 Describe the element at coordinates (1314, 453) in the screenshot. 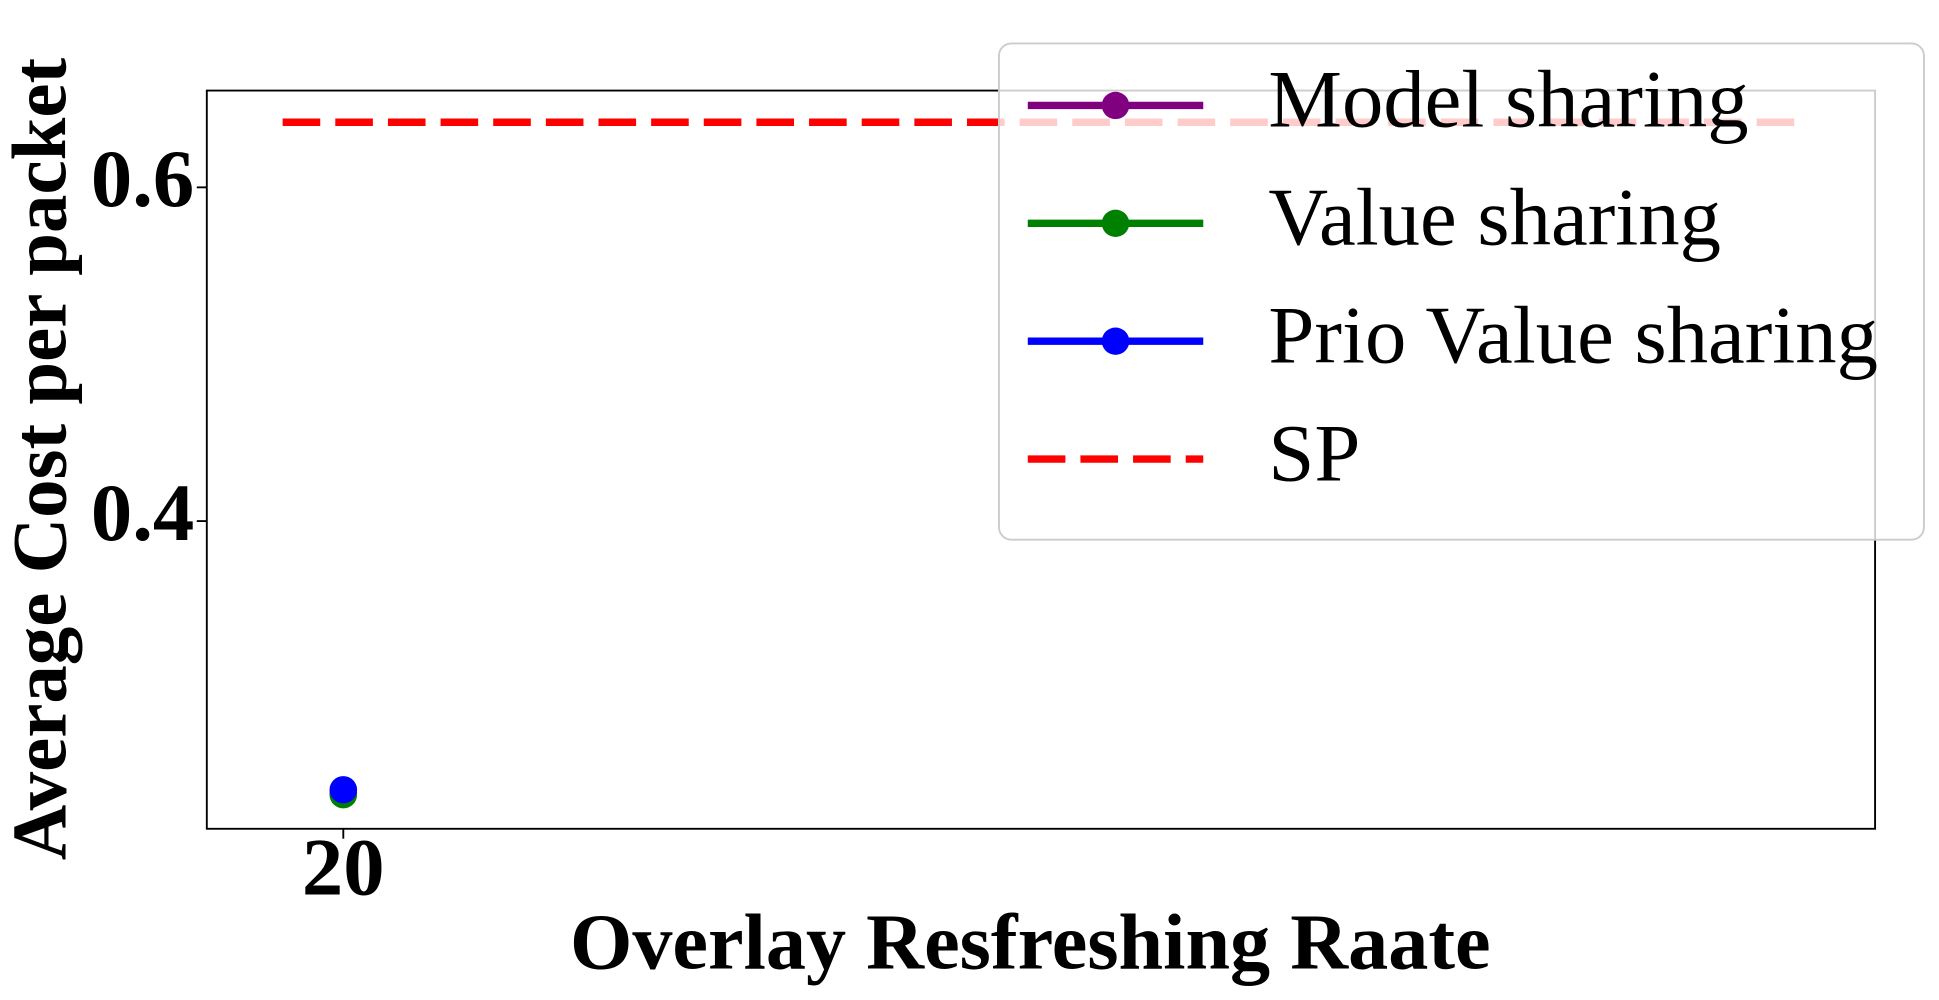

I see `legend-label: SP` at that location.